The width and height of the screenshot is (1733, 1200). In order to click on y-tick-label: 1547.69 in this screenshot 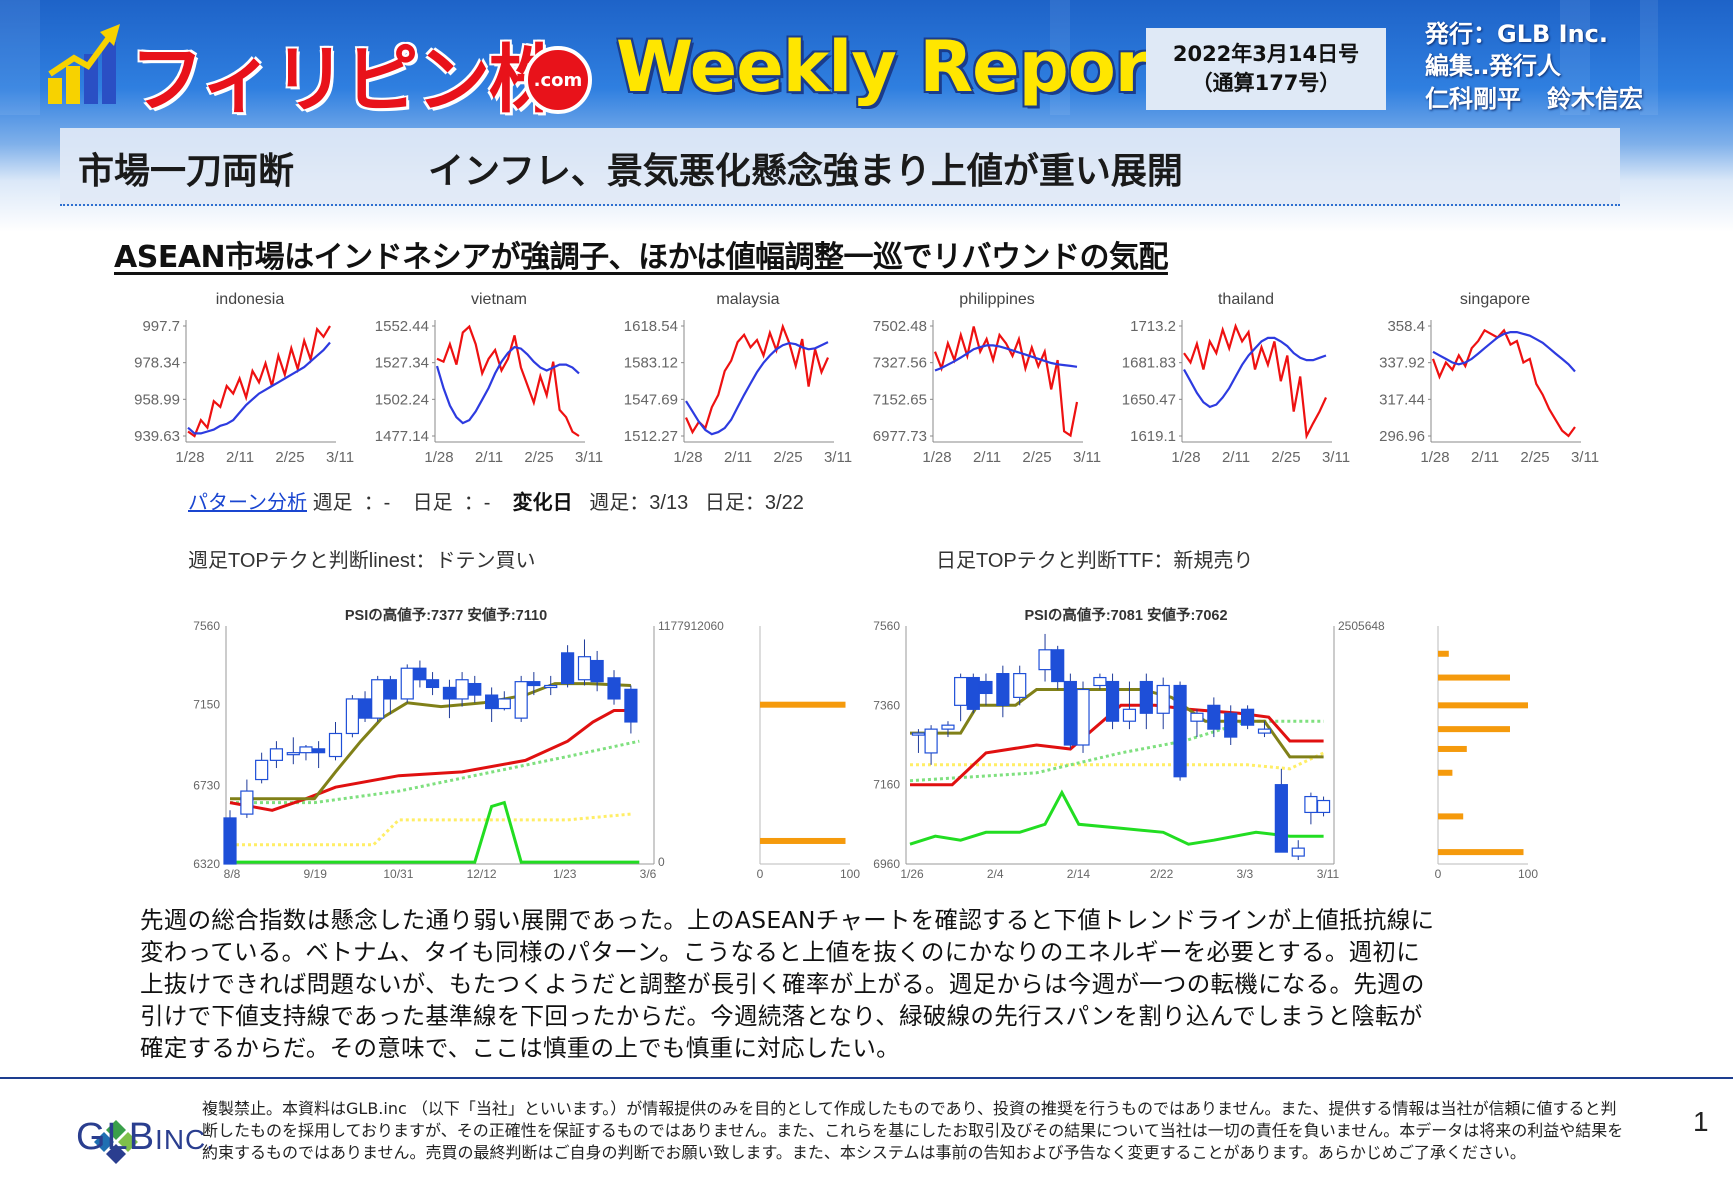, I will do `click(651, 399)`.